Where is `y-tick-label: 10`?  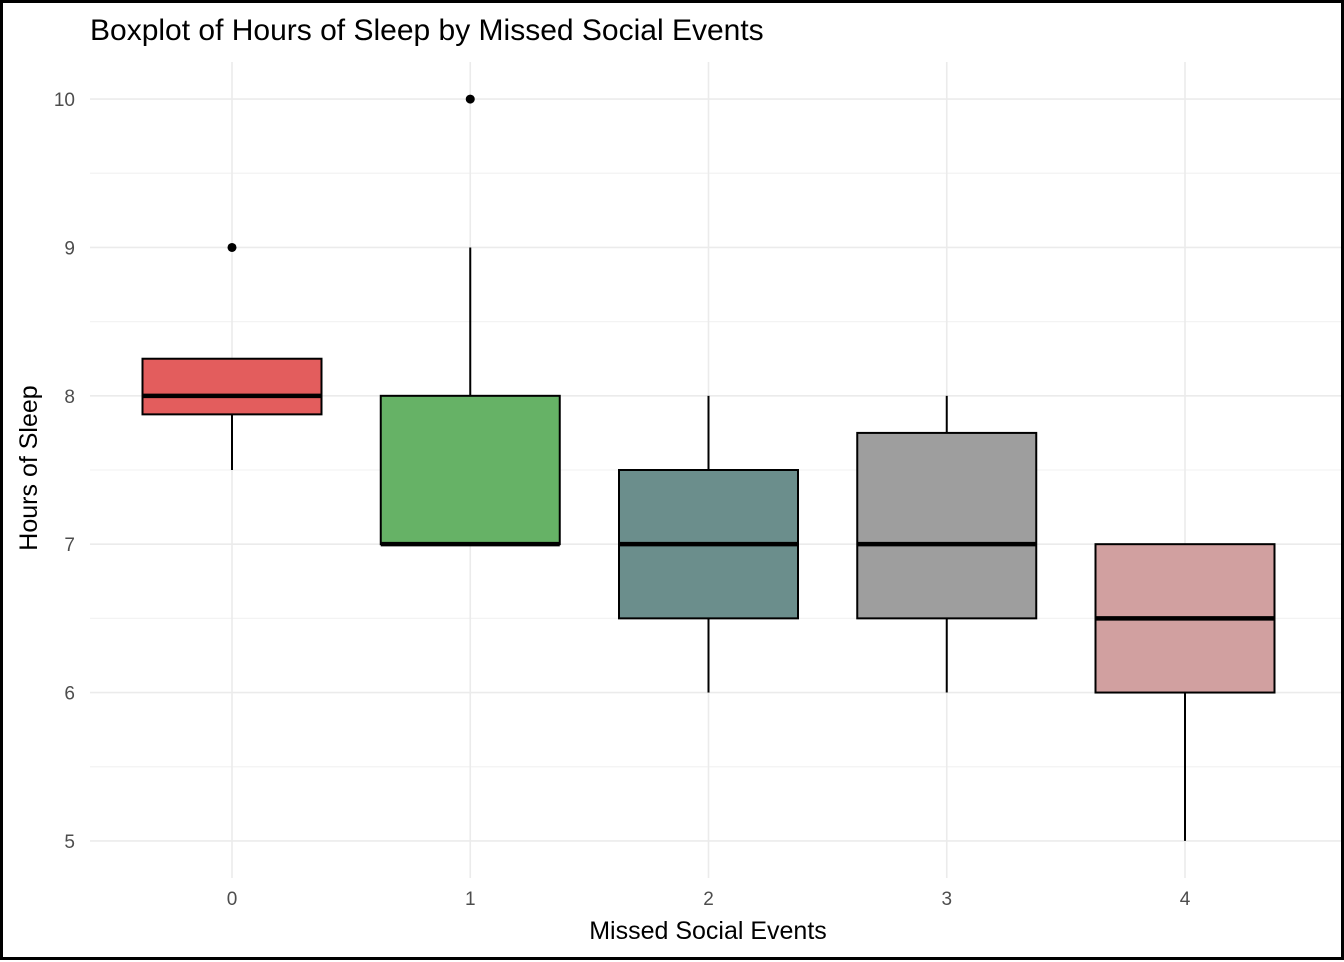
y-tick-label: 10 is located at coordinates (64, 100).